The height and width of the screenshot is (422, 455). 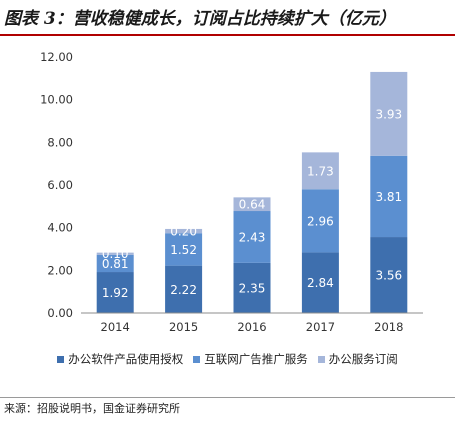 I want to click on data-label: 3.56, so click(x=388, y=276).